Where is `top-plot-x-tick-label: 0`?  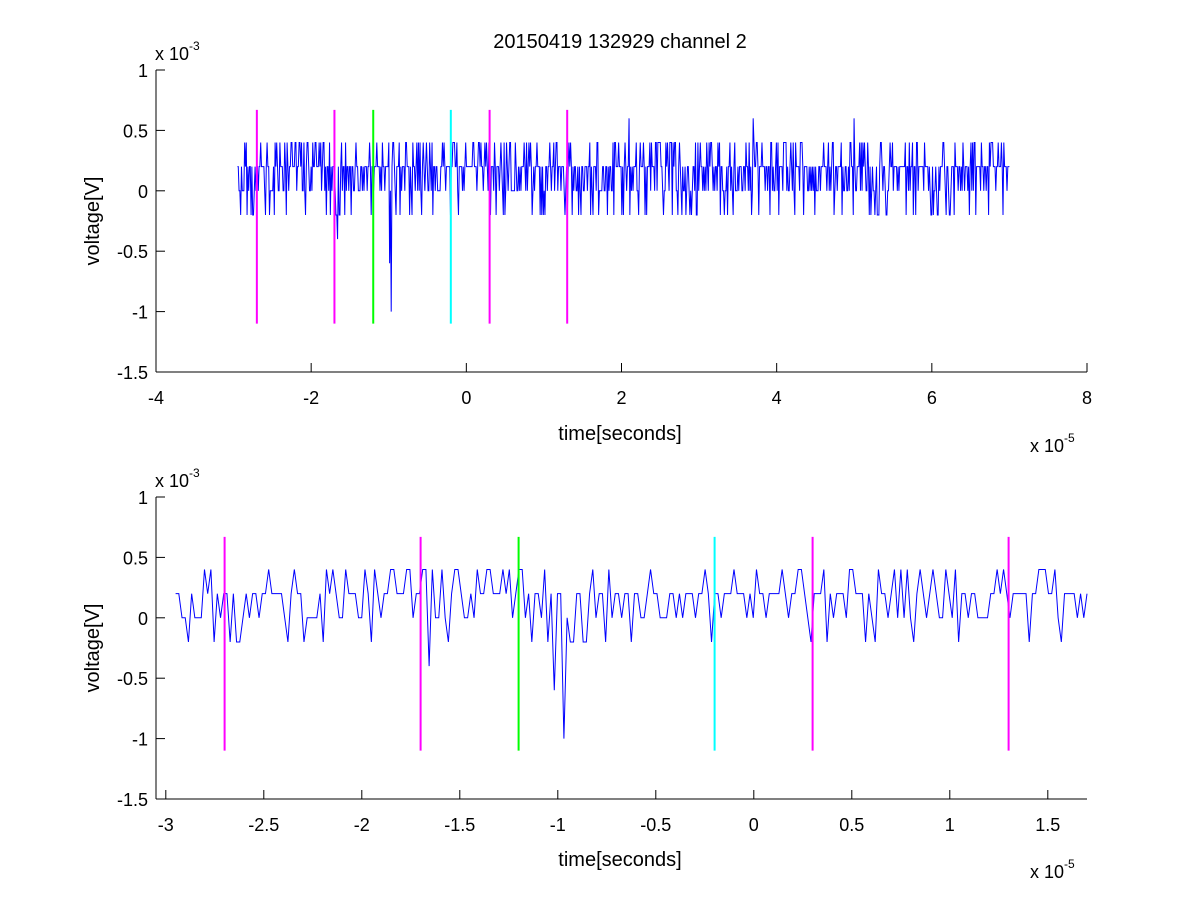
top-plot-x-tick-label: 0 is located at coordinates (466, 398).